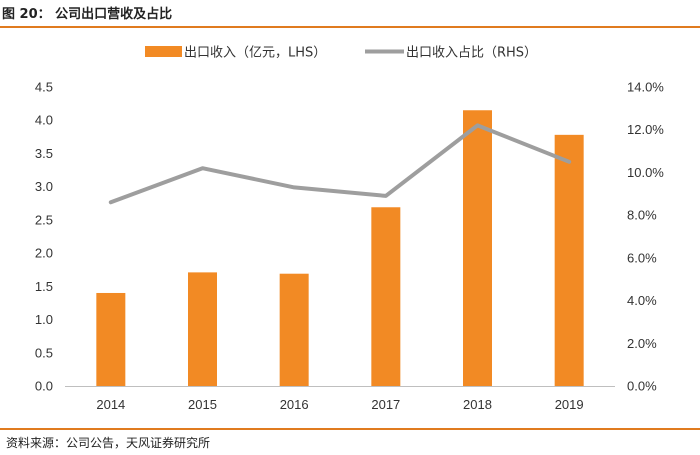 The height and width of the screenshot is (455, 700). Describe the element at coordinates (44, 153) in the screenshot. I see `y-left-tick-label: 3.5` at that location.